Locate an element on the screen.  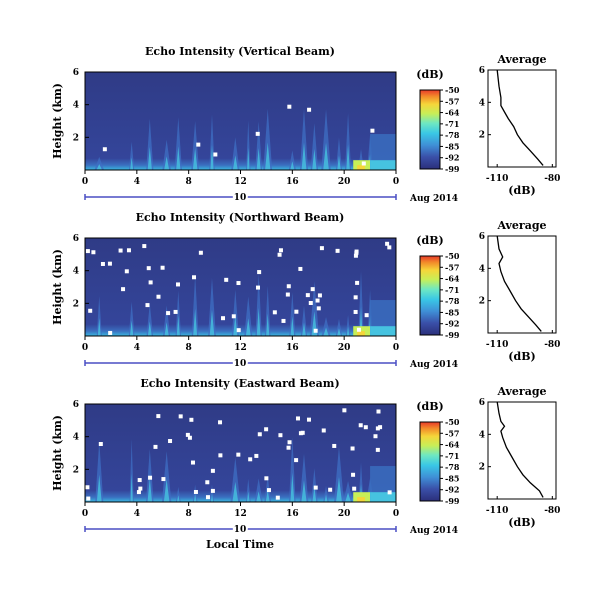
avg-profile-line is located at coordinates (520, 449).